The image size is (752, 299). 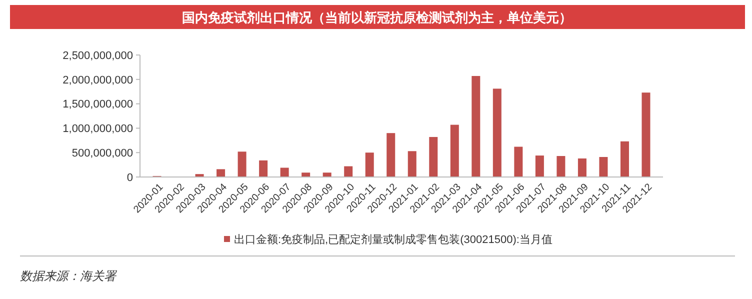 I want to click on y-tick-label: 2,000,000,000, so click(x=97, y=80).